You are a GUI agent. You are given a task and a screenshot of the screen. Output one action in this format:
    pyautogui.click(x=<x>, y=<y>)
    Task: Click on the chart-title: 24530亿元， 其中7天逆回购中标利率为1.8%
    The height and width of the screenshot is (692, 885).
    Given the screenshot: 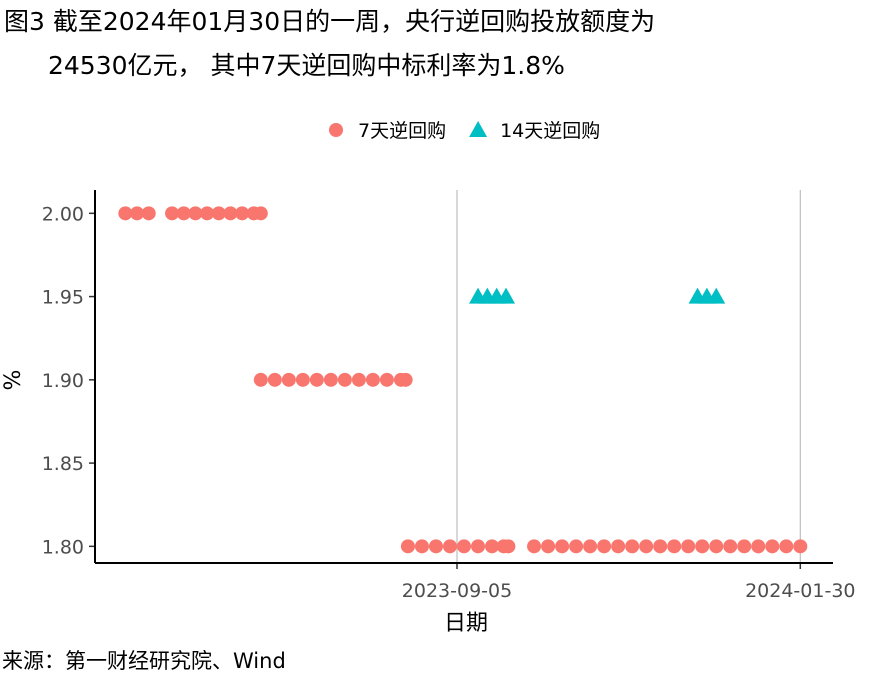 What is the action you would take?
    pyautogui.click(x=306, y=65)
    